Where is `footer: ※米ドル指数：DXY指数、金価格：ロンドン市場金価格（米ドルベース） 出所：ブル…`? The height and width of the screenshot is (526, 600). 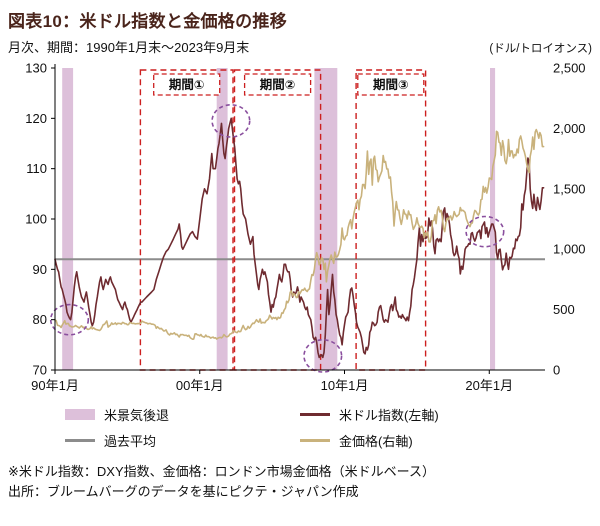
footer: ※米ドル指数：DXY指数、金価格：ロンドン市場金価格（米ドルベース） 出所：ブル… is located at coordinates (300, 476).